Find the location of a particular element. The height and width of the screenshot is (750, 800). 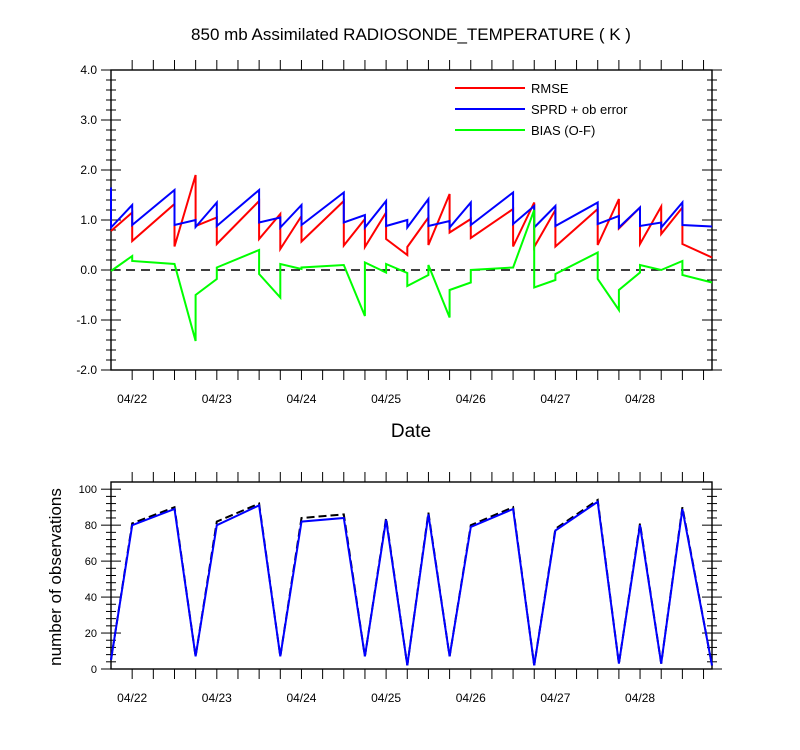

lower-x-tick-label: 04/24 is located at coordinates (301, 698).